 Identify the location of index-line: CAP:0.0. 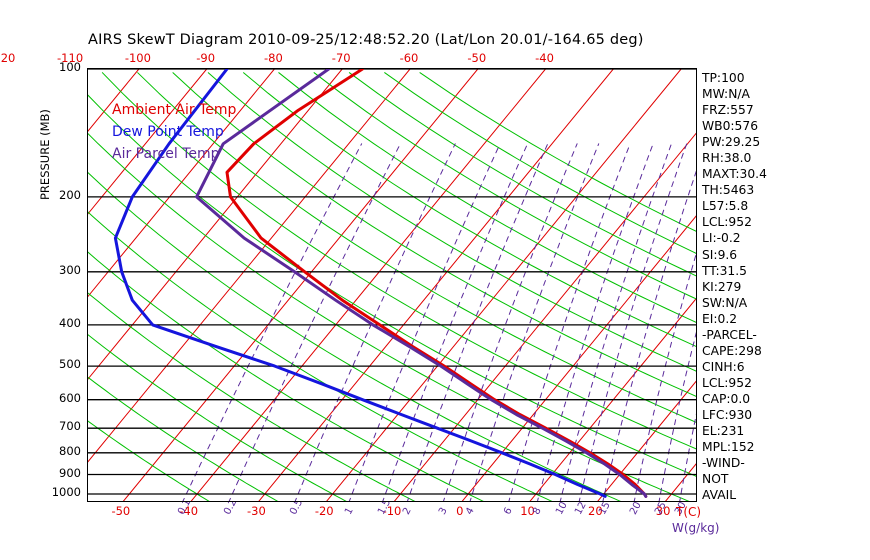
(726, 398).